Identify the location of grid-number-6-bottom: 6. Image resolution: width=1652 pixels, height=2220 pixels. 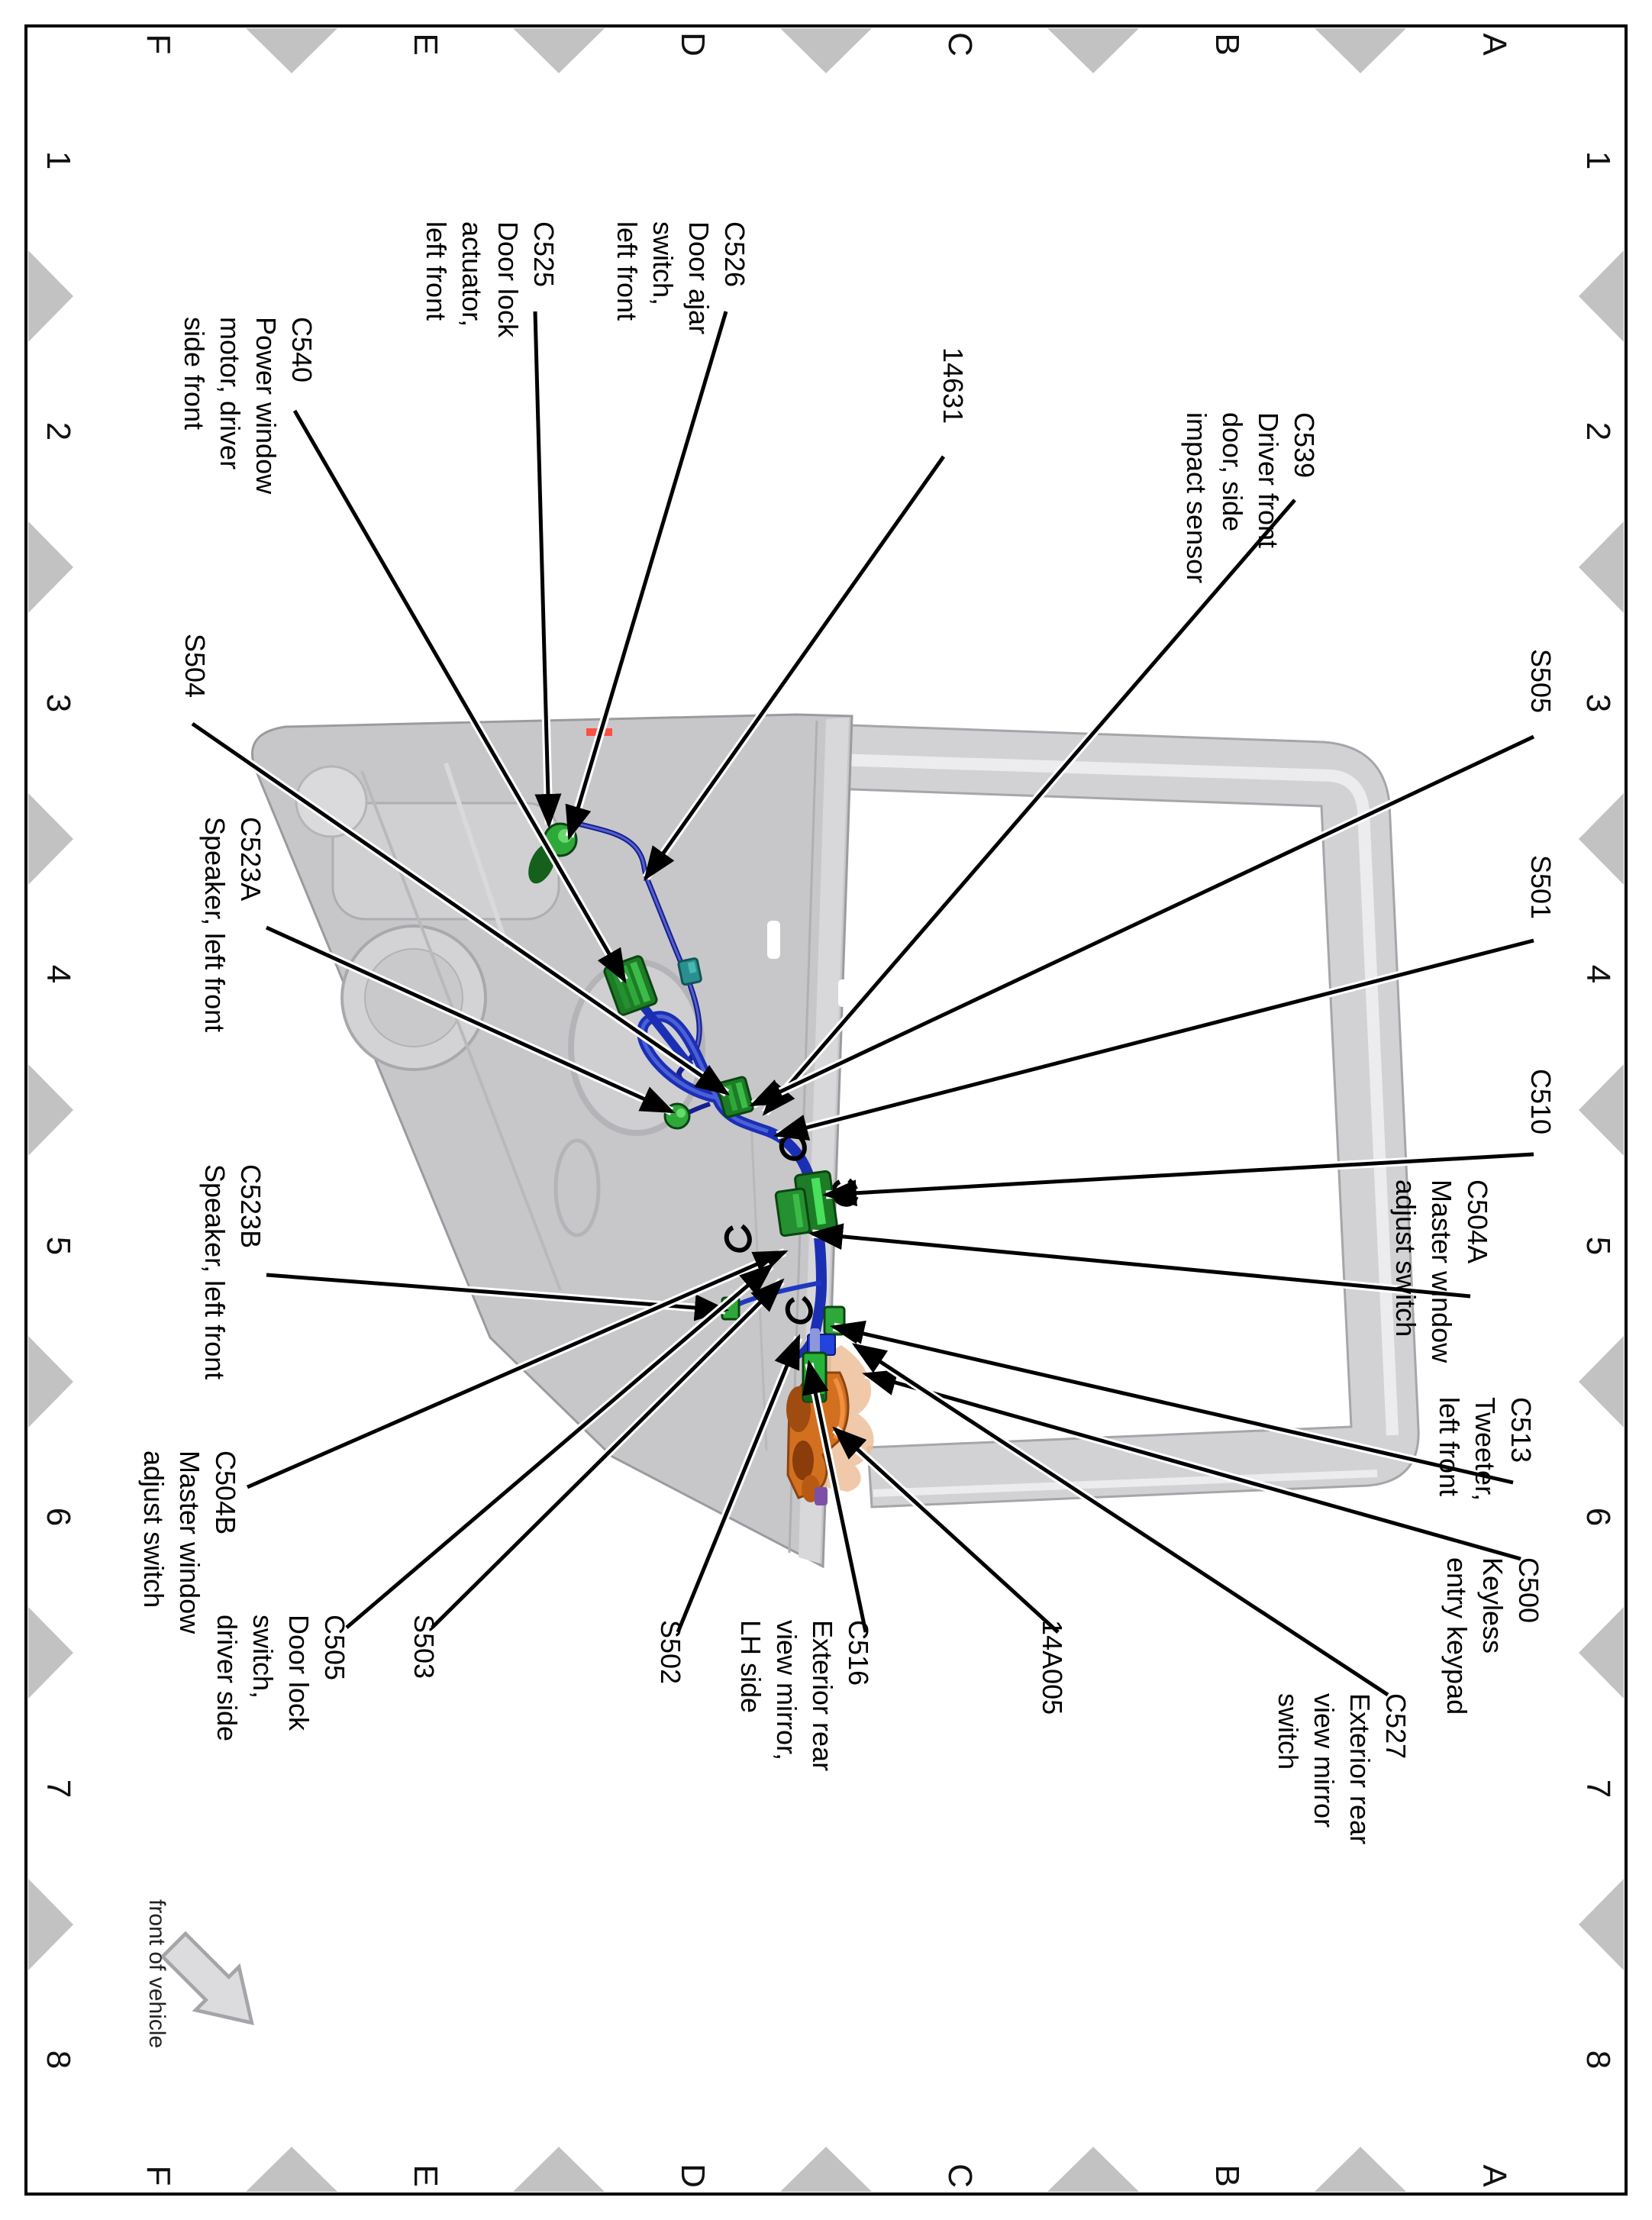
(58, 1517).